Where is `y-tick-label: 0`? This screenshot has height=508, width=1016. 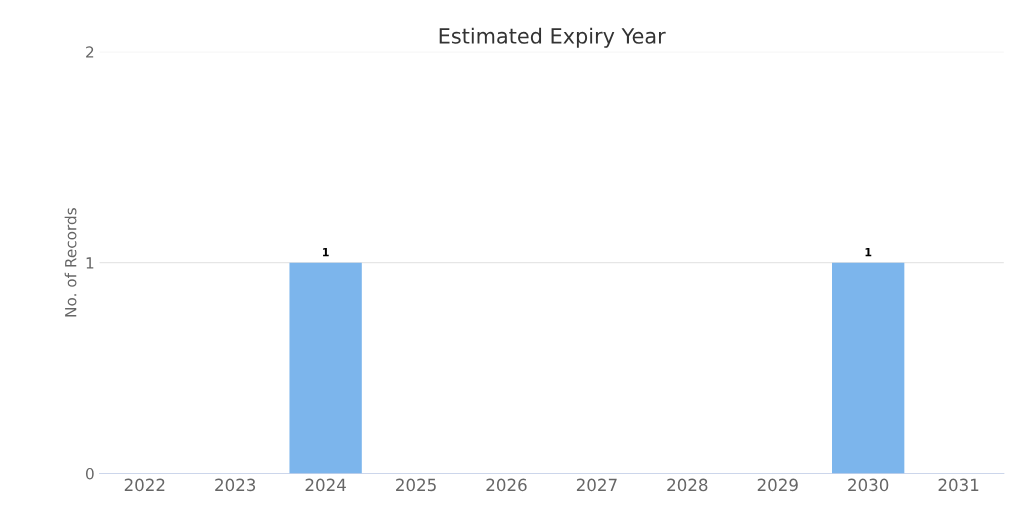
y-tick-label: 0 is located at coordinates (89, 473).